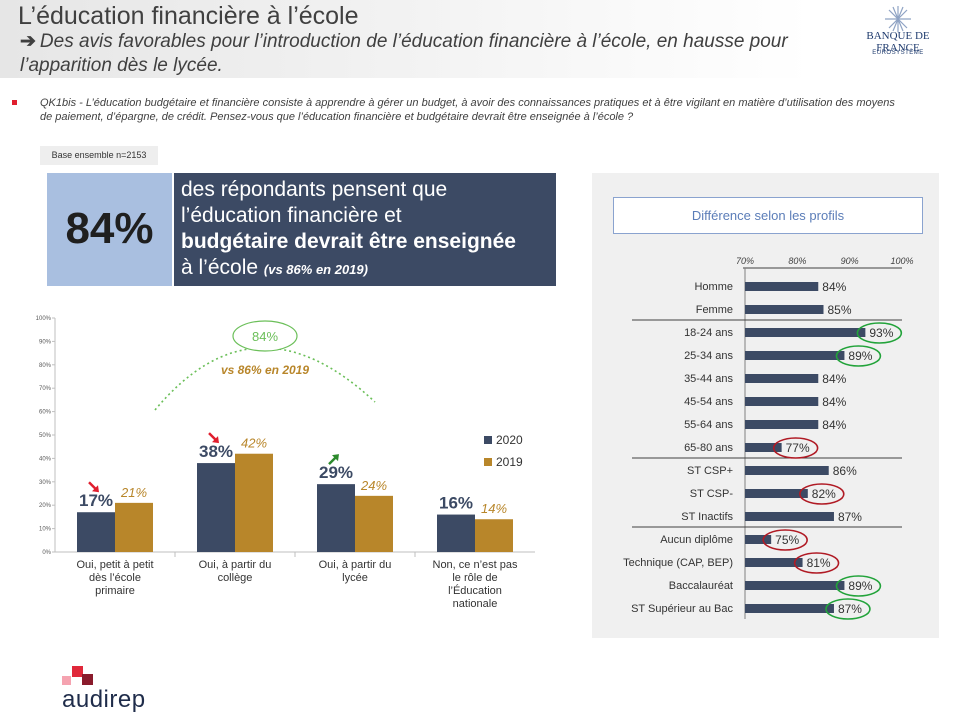 The image size is (954, 716). I want to click on page-title: L’éducation financière à l’école, so click(188, 16).